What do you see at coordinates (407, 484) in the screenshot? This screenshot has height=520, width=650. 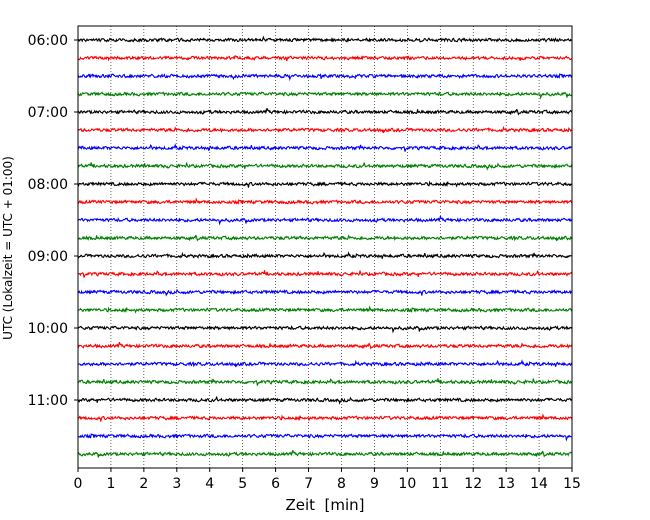 I see `x-tick-label: 10` at bounding box center [407, 484].